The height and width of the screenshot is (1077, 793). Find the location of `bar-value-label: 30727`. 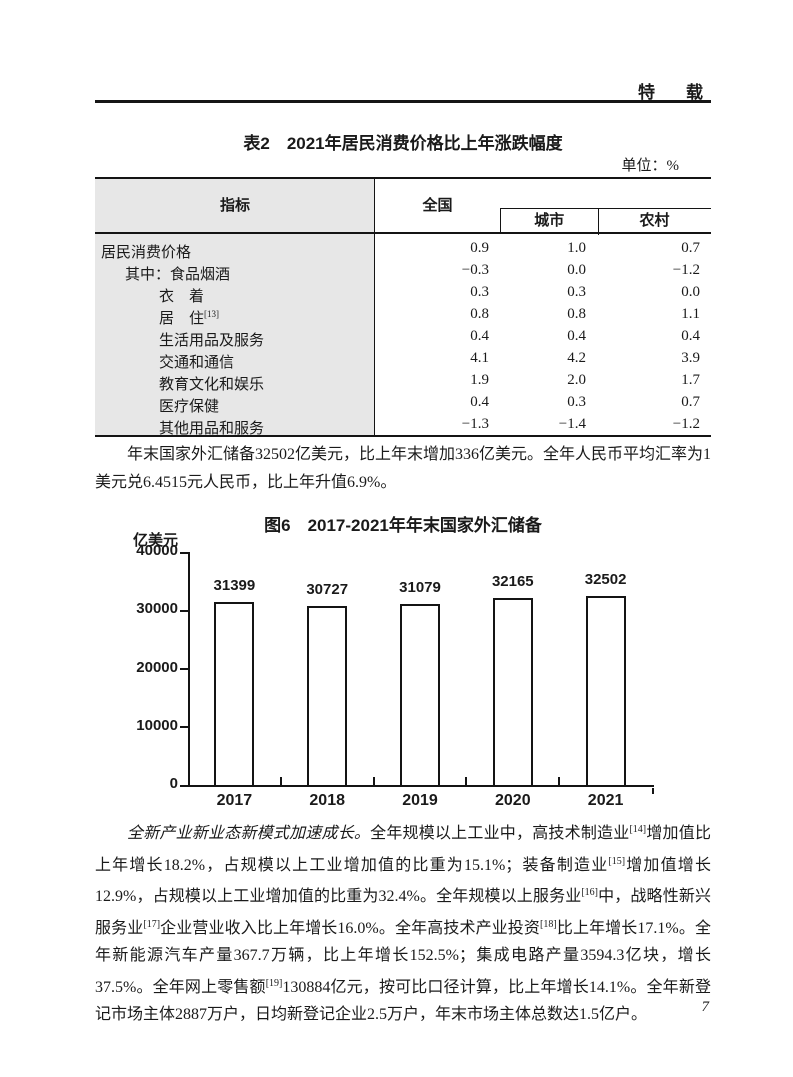

bar-value-label: 30727 is located at coordinates (327, 589).